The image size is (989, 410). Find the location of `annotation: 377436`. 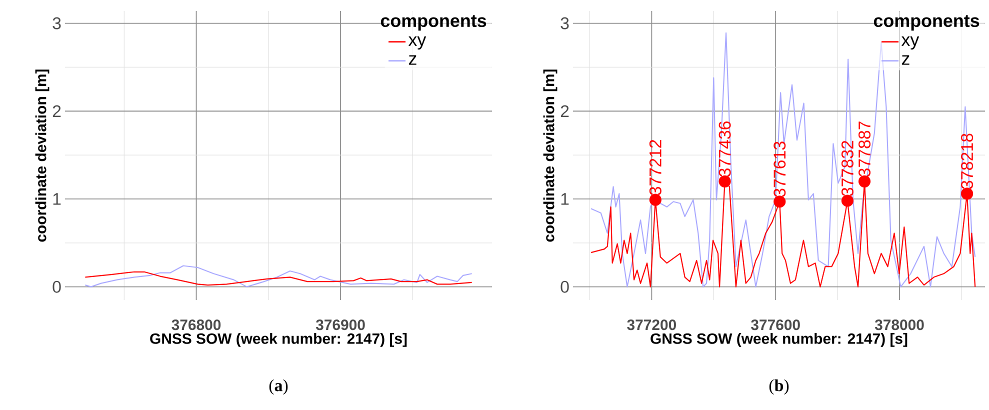

annotation: 377436 is located at coordinates (724, 149).